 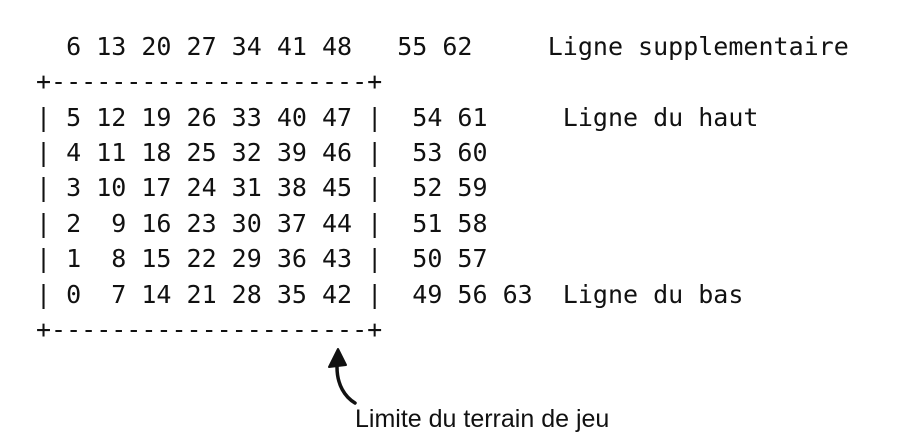 I want to click on annotation-label: Limite du terrain de jeu, so click(x=482, y=419).